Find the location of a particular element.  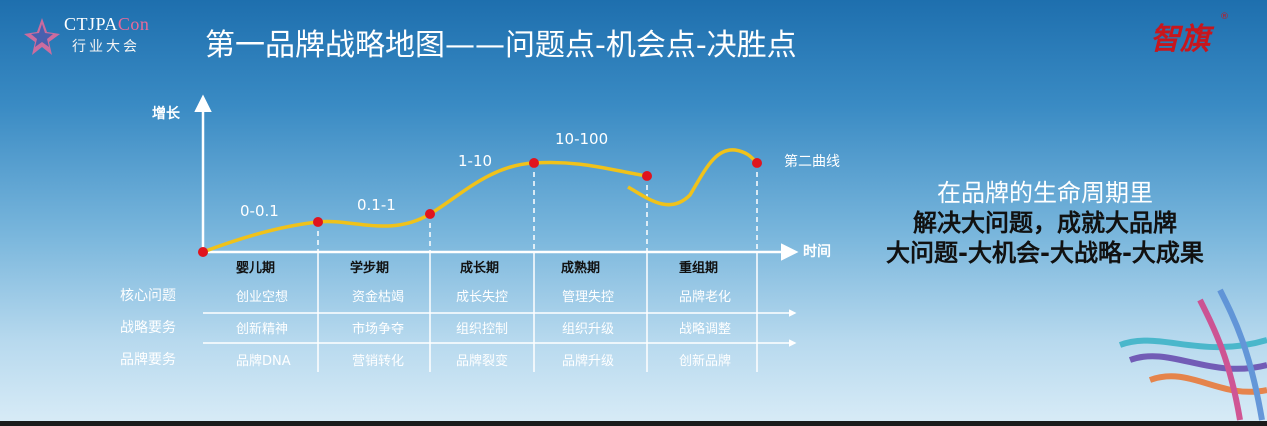

row-label: 品牌要务 is located at coordinates (148, 359).